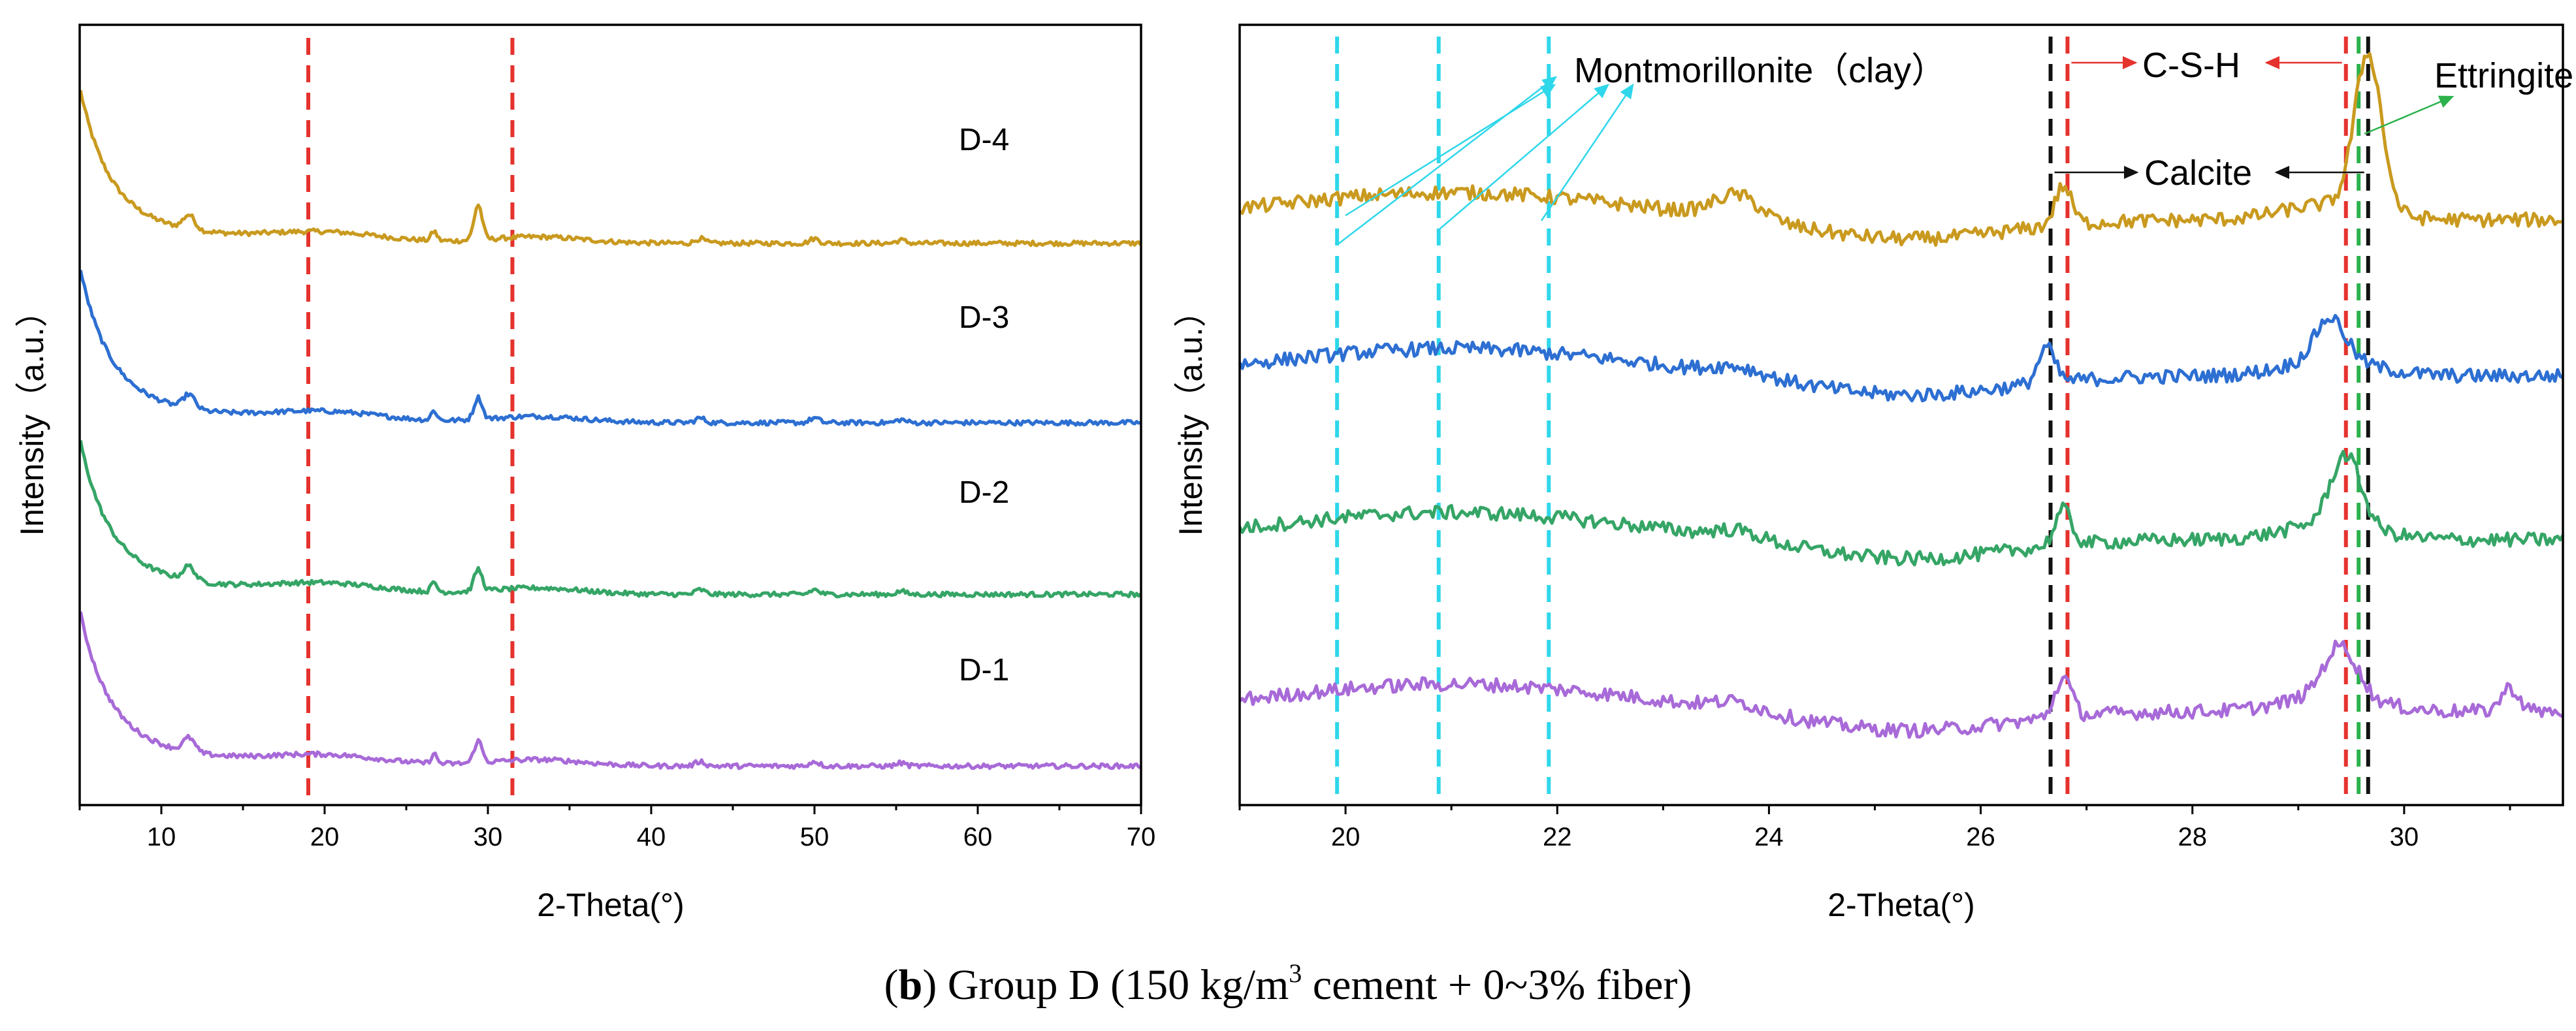 The height and width of the screenshot is (1031, 2576). I want to click on annotation-montmorillonite: Montmorillonite（clay）, so click(1760, 70).